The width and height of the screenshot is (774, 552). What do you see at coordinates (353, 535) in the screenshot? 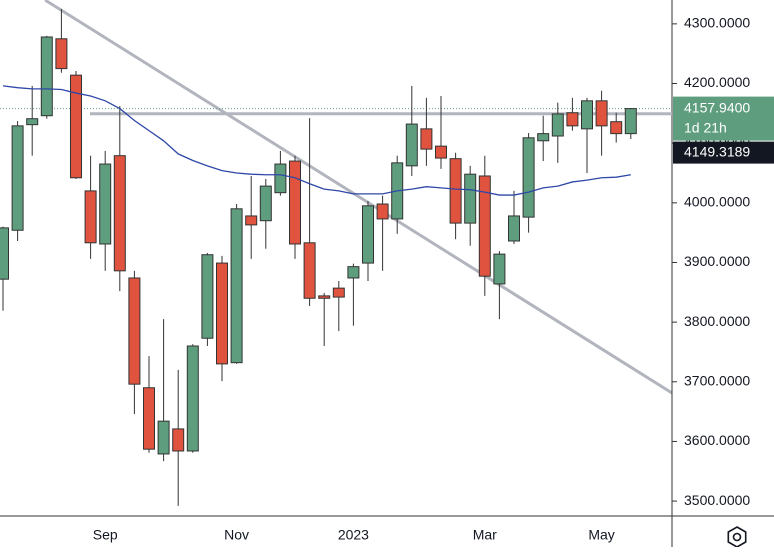
I see `x-tick-label: 2023` at bounding box center [353, 535].